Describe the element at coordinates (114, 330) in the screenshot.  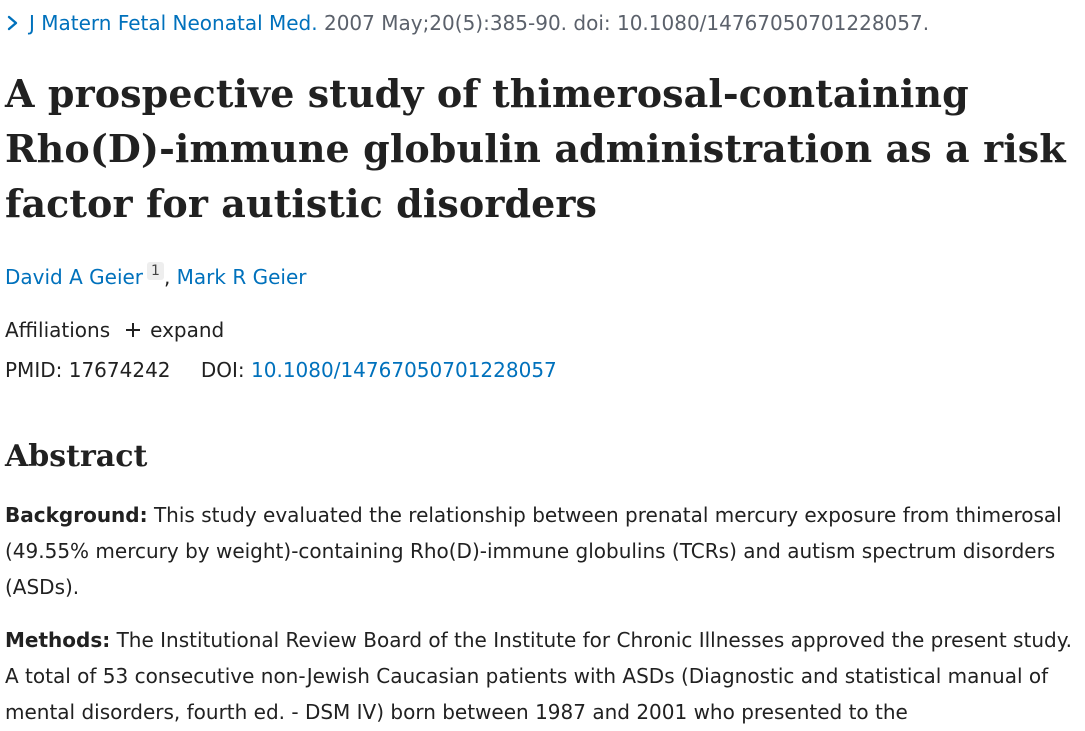
I see `affiliations-row: Affiliations expand` at that location.